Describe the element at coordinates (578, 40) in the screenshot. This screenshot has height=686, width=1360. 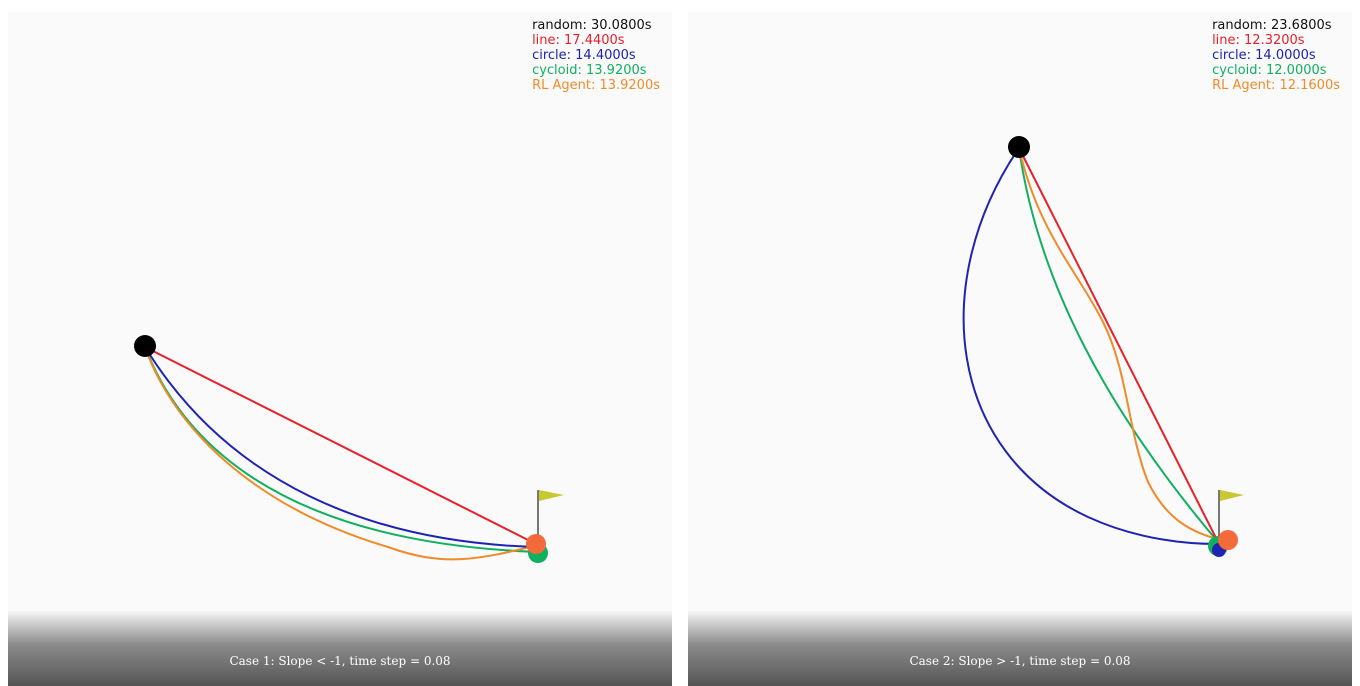
I see `legend-line: line: 17.4400s` at that location.